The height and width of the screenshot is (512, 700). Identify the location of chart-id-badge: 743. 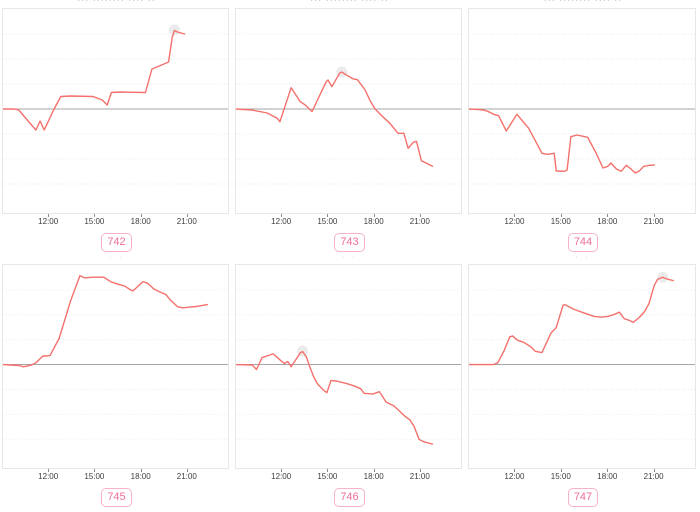
(349, 242).